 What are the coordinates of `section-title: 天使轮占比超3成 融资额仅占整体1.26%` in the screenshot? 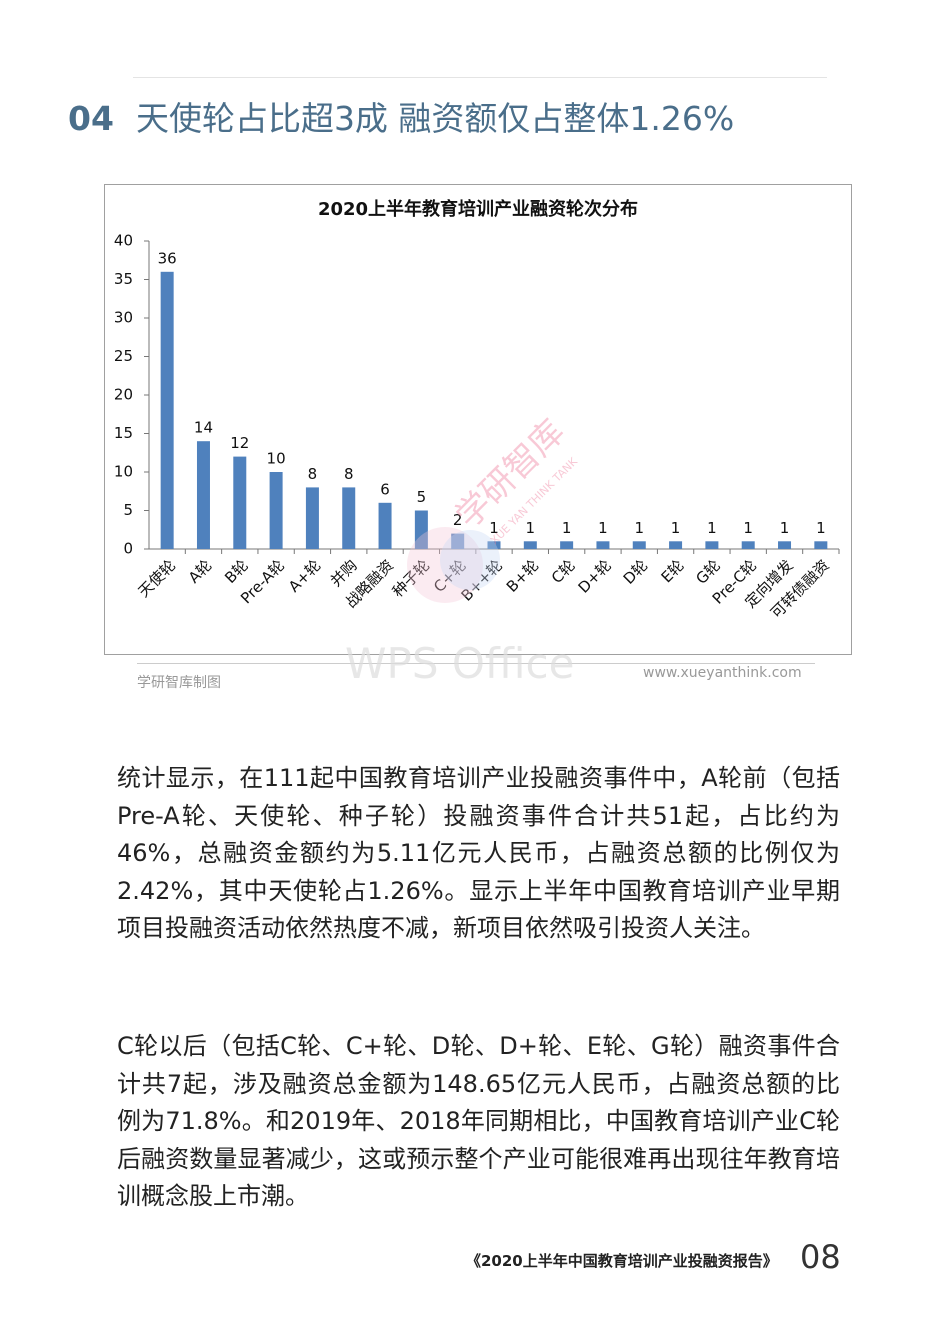 It's located at (435, 118).